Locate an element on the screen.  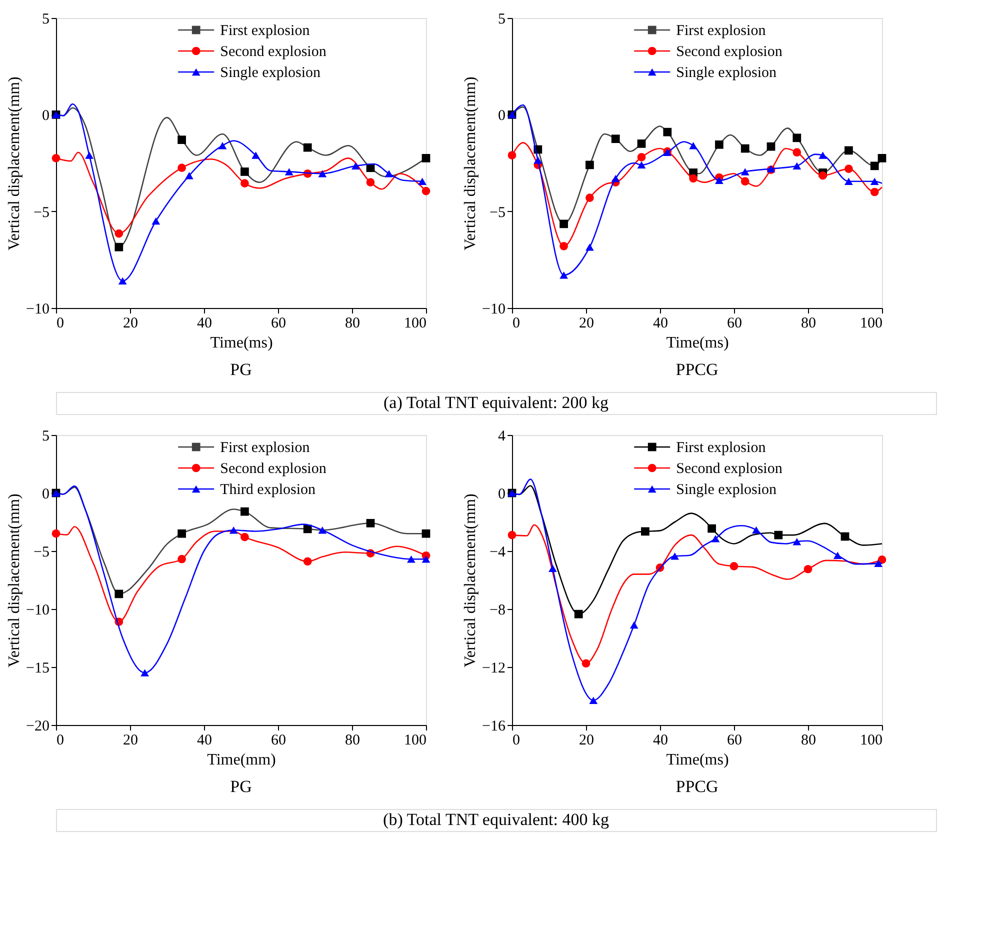
y-tick-label: −20 is located at coordinates (38, 726).